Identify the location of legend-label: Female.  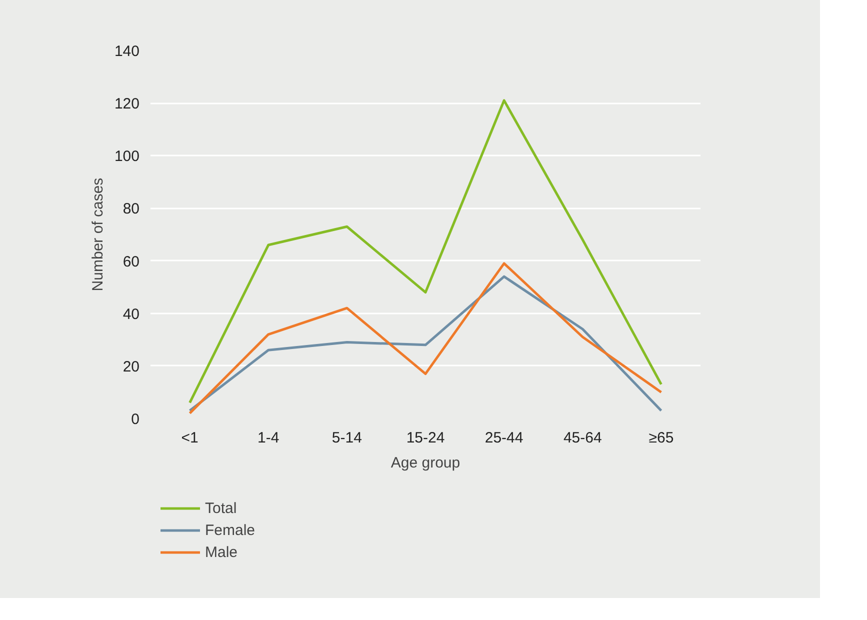
(230, 530).